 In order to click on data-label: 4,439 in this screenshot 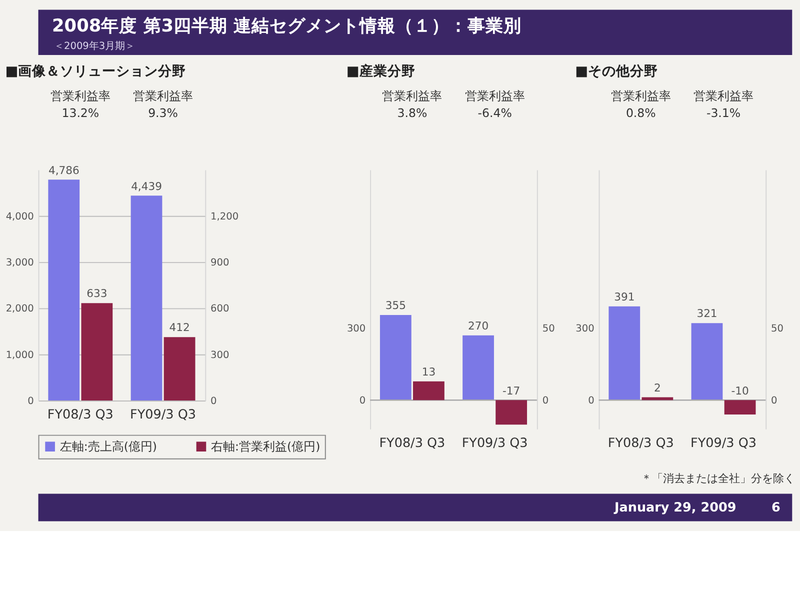, I will do `click(146, 186)`.